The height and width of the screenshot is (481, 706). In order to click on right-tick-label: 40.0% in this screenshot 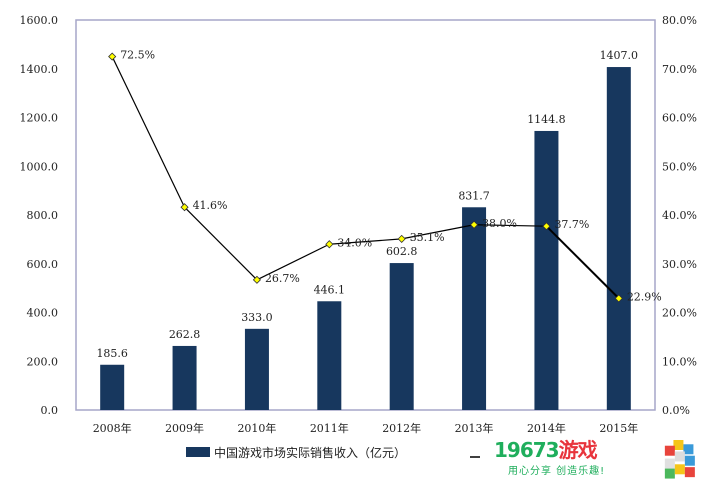, I will do `click(679, 215)`.